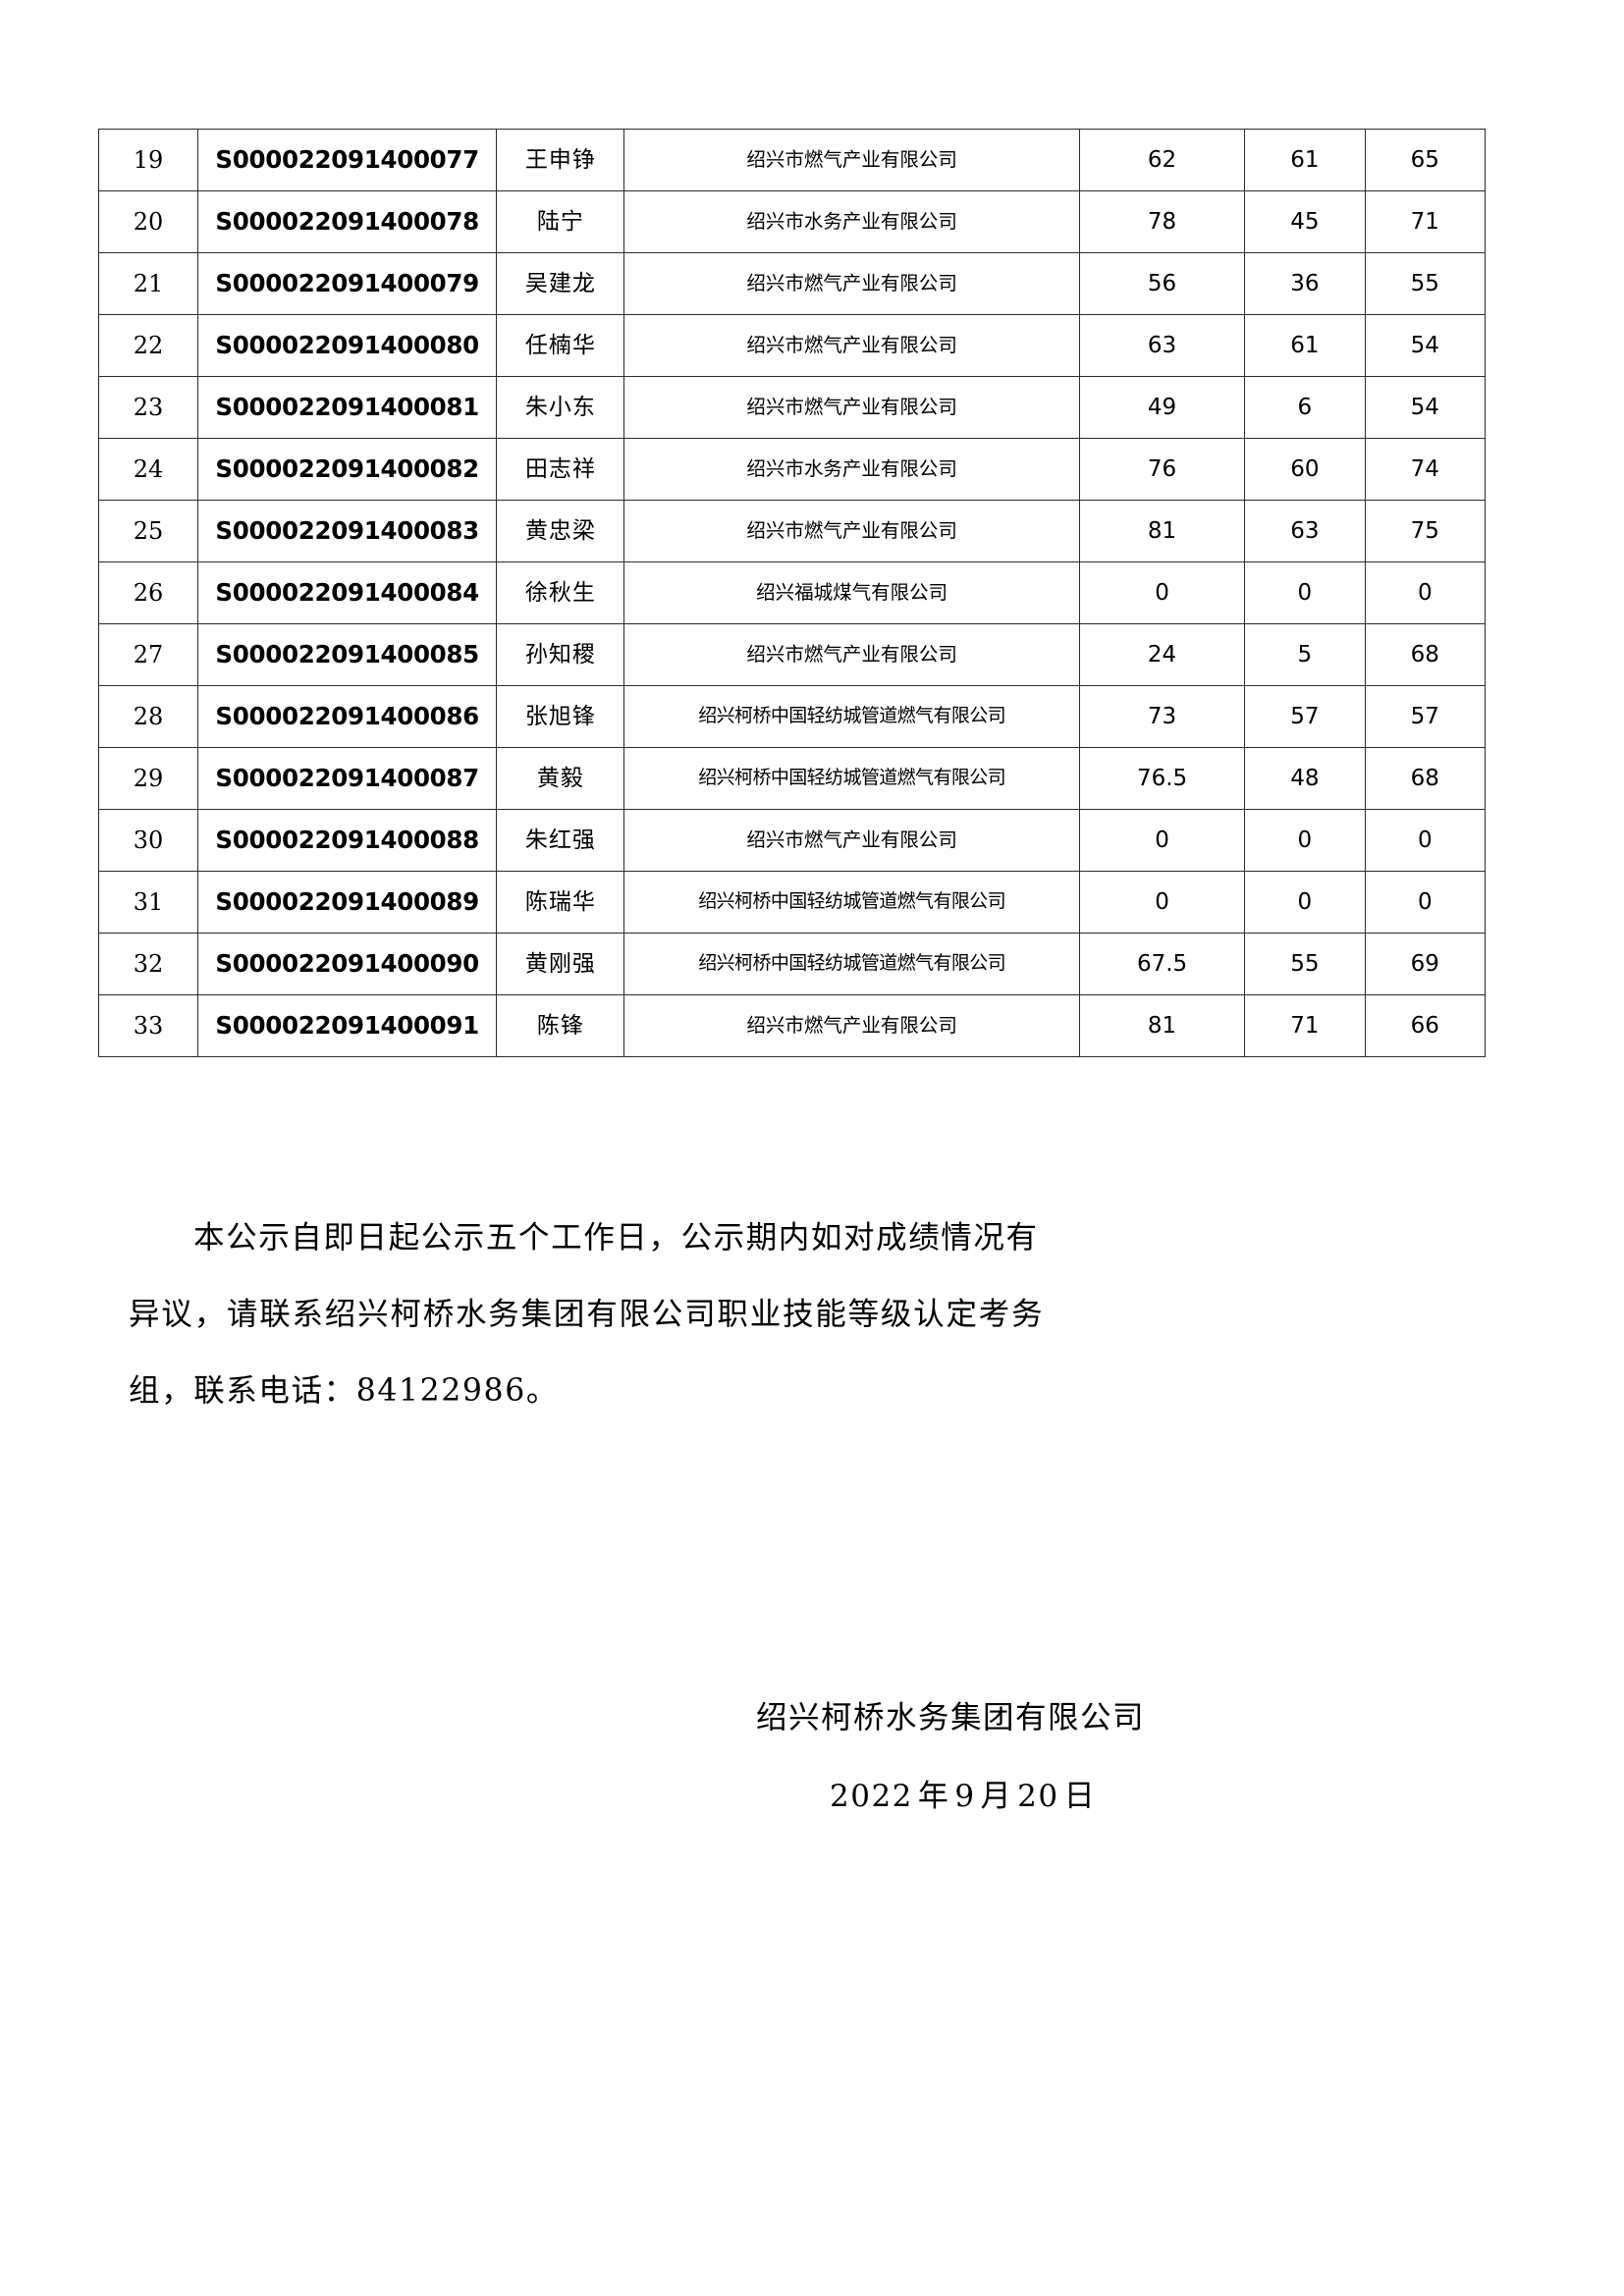 The height and width of the screenshot is (2296, 1624). I want to click on notice-line-3: 组，联系电话：84122986。, so click(344, 1391).